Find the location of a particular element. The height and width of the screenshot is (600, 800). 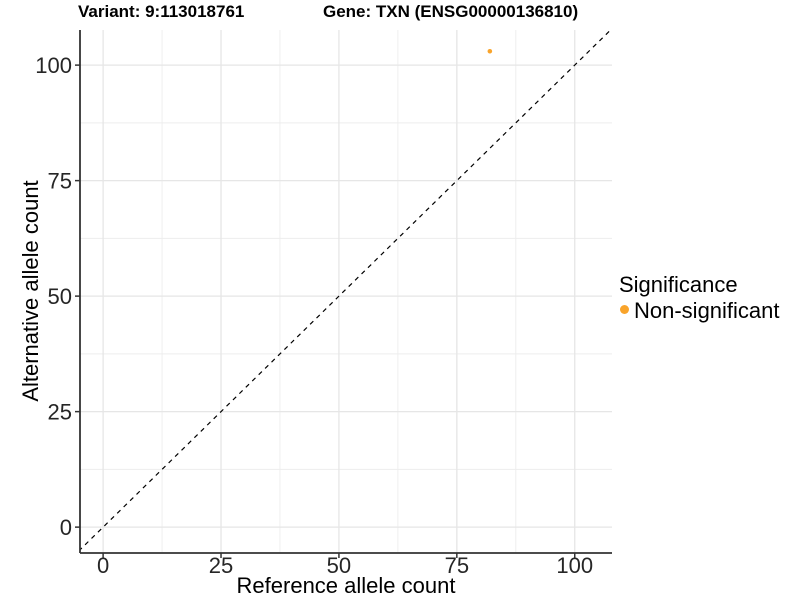

variant-title: Variant: 9:113018761 is located at coordinates (161, 11).